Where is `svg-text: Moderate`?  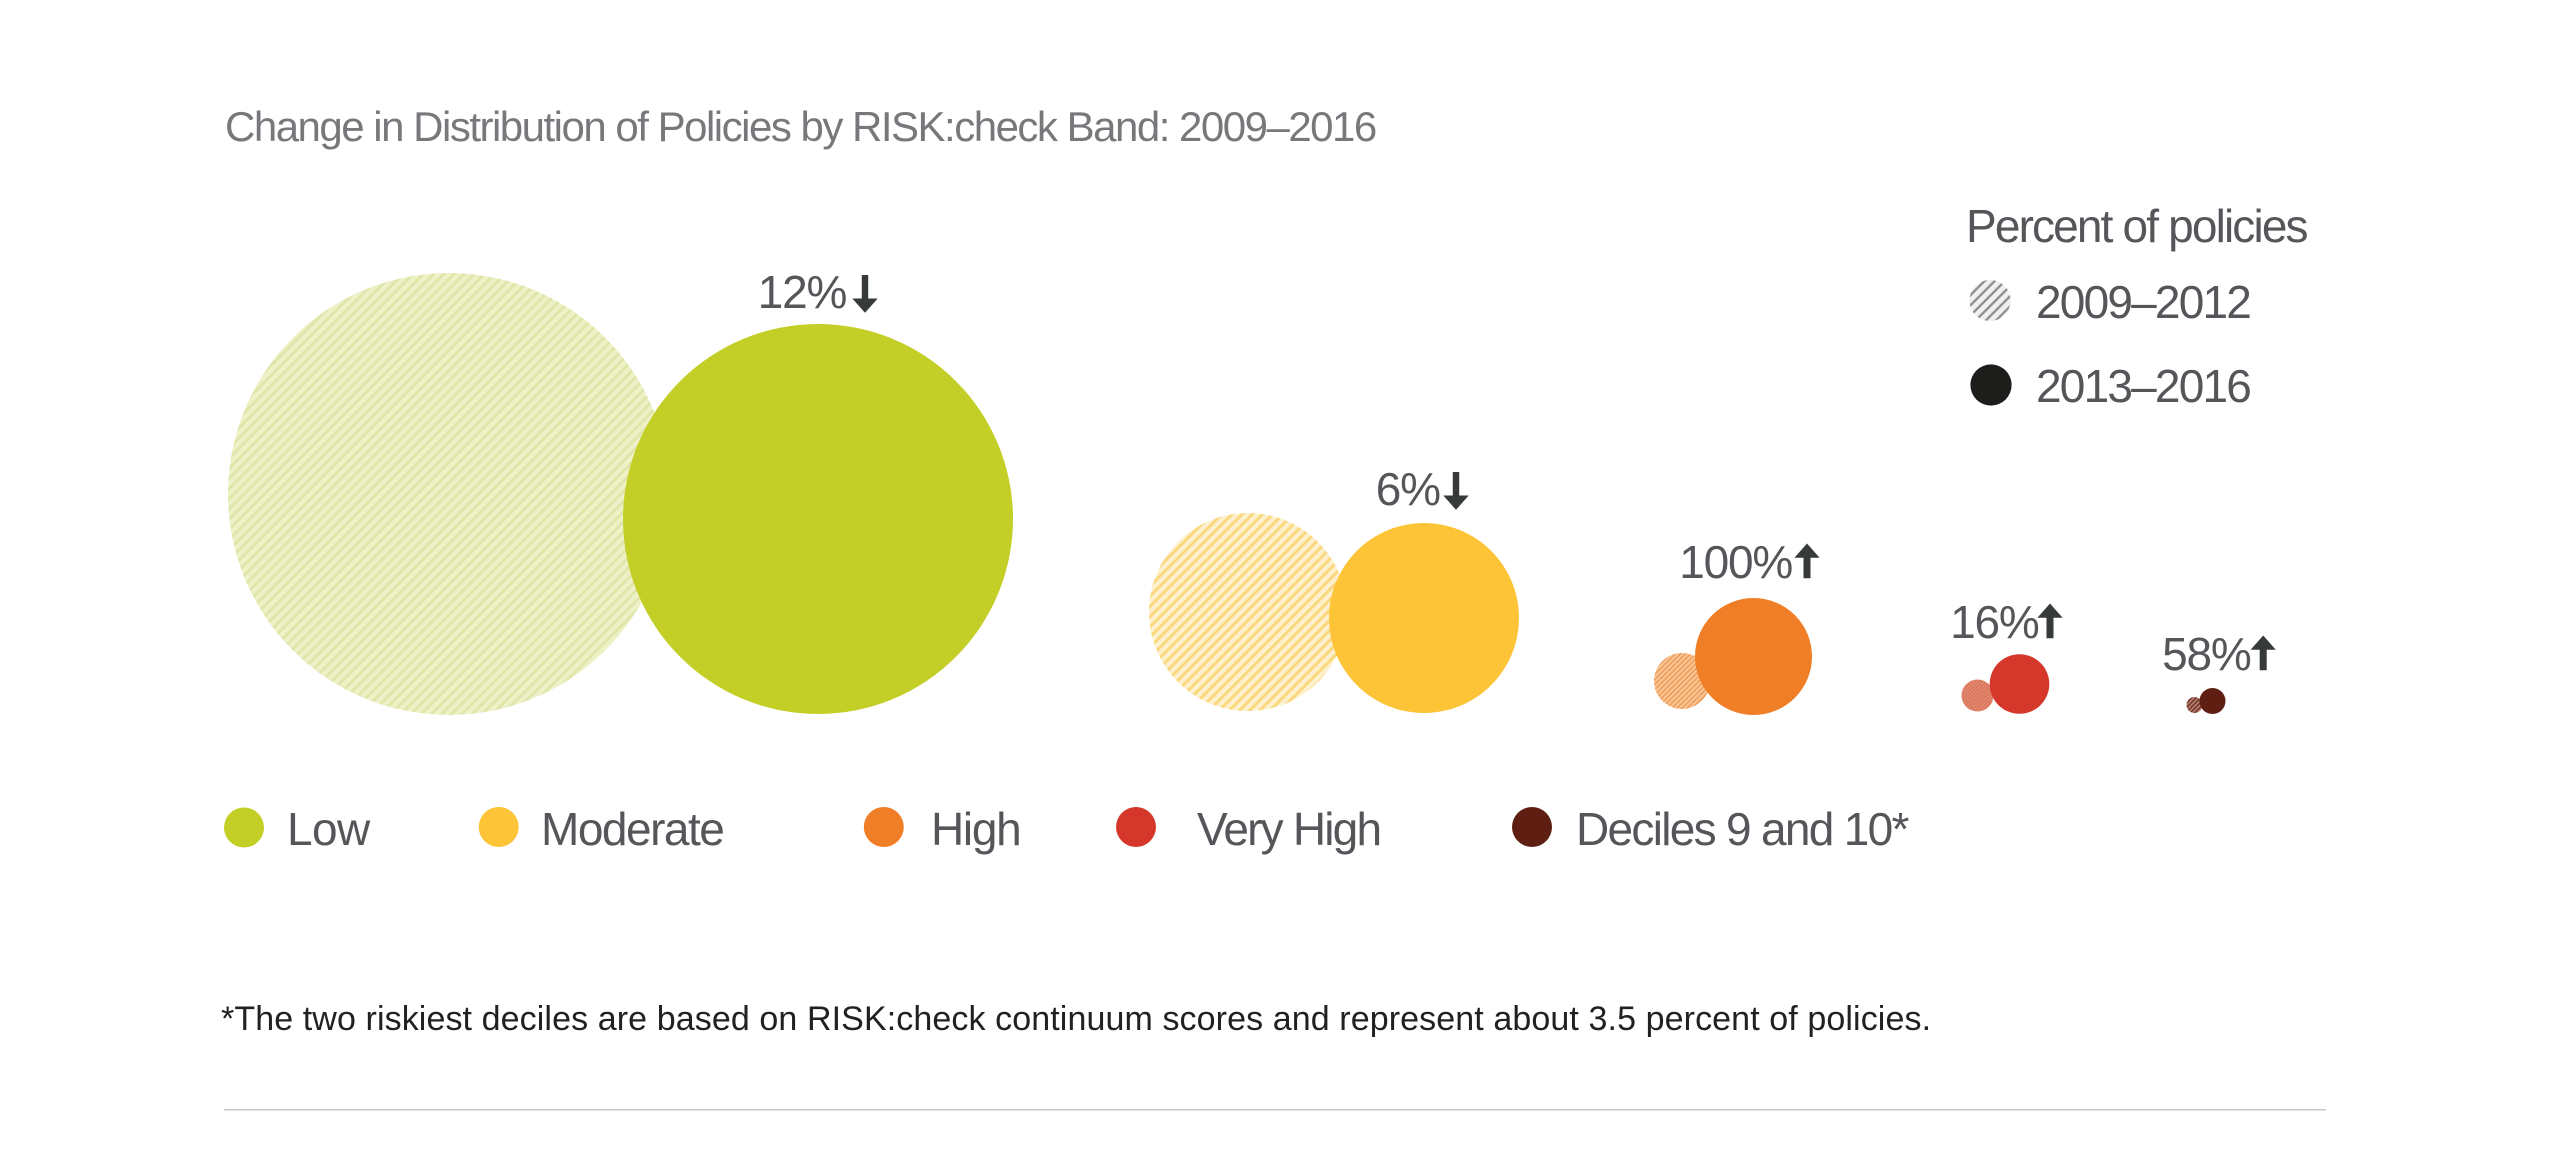
svg-text: Moderate is located at coordinates (632, 829).